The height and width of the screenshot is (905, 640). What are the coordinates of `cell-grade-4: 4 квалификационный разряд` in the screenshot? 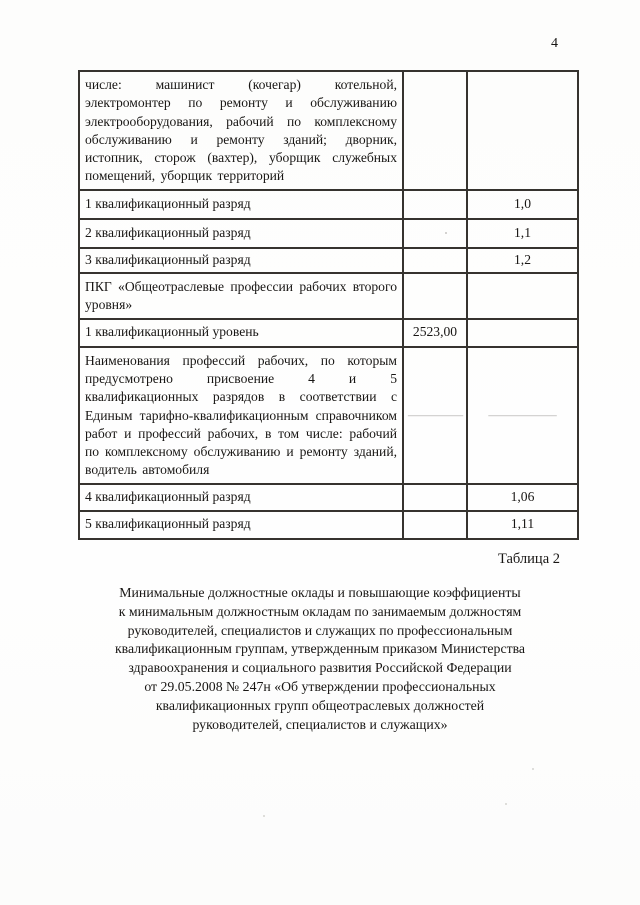 It's located at (241, 497).